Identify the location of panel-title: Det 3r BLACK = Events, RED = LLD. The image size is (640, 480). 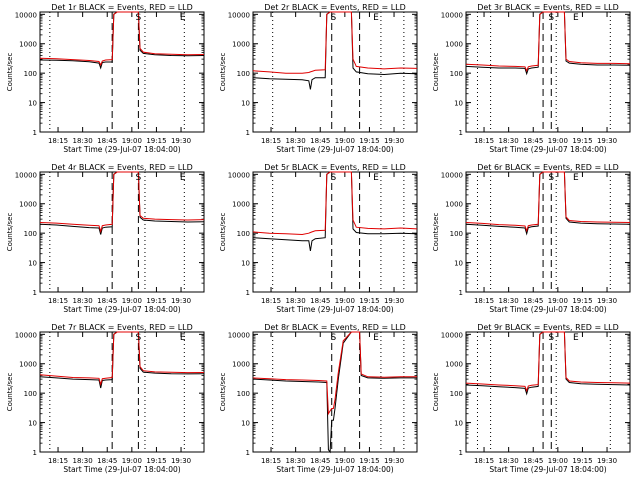
(548, 7).